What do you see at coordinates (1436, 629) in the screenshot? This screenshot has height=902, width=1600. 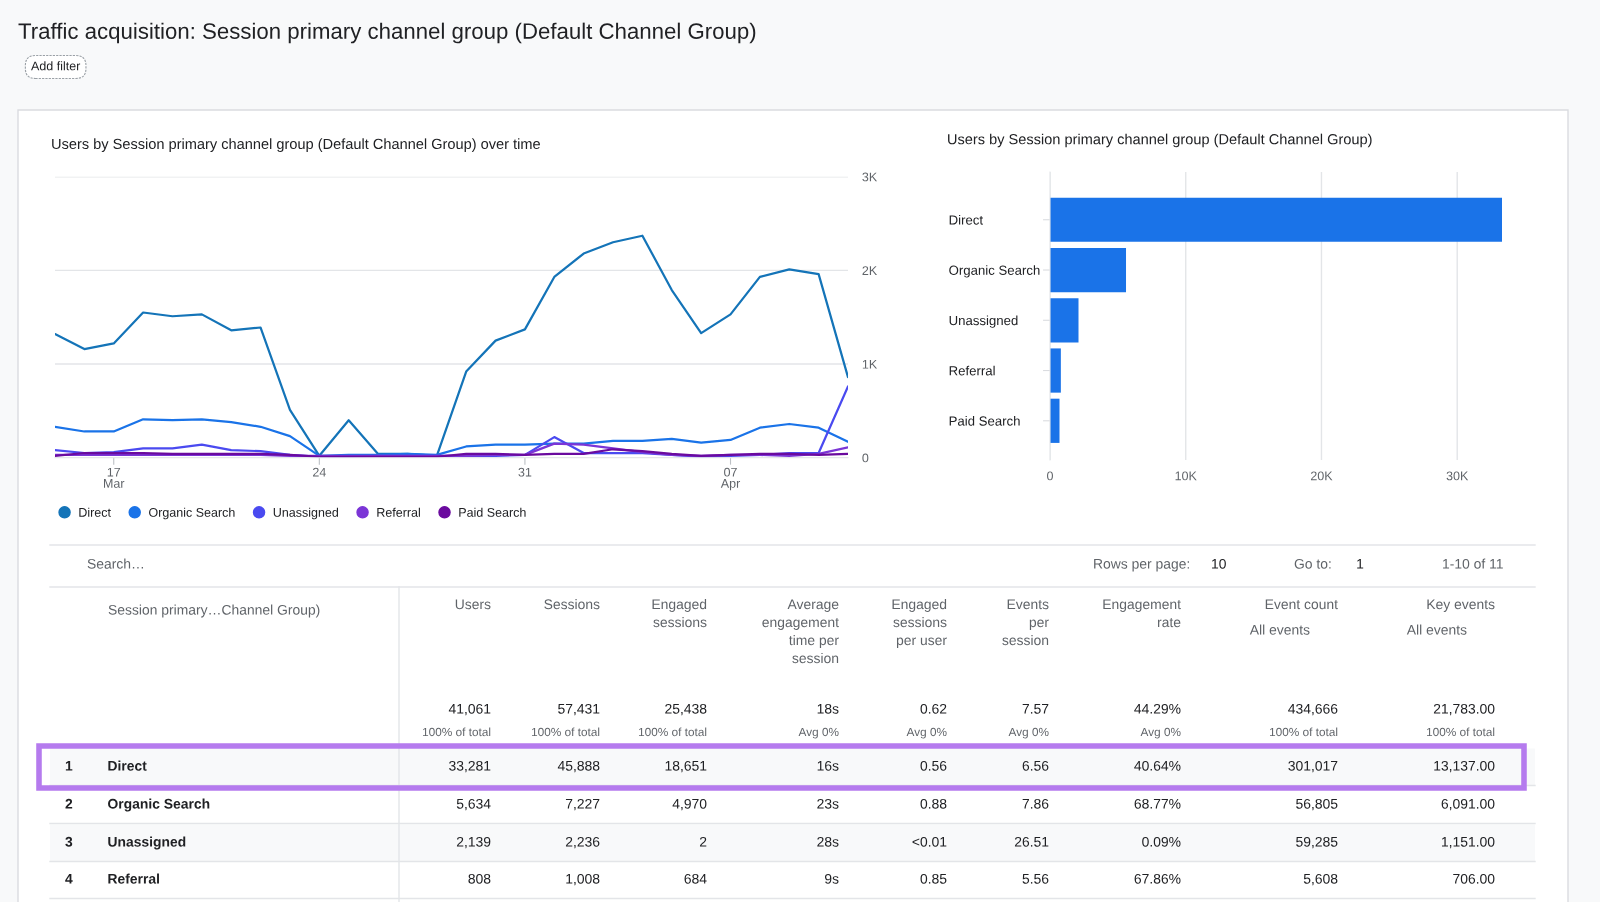 I see `text: All events` at bounding box center [1436, 629].